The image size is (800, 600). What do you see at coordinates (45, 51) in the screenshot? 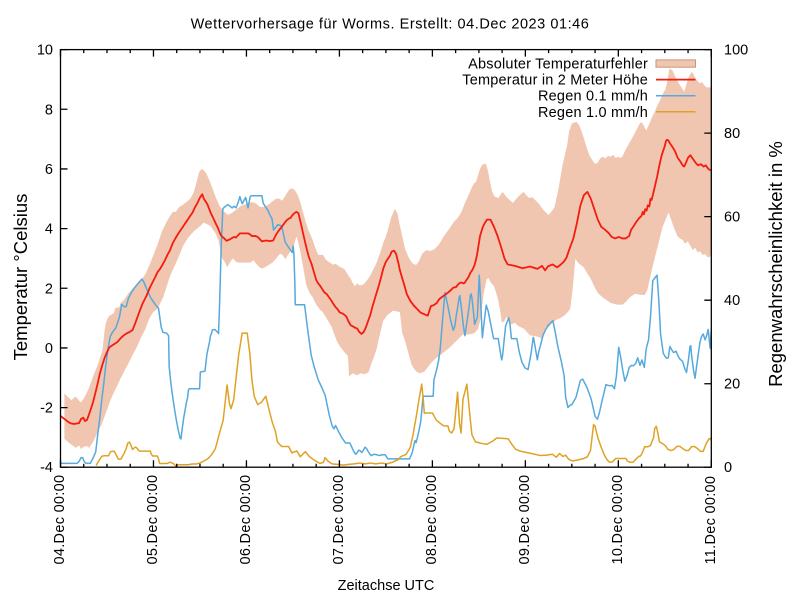
I see `svg-text: 10` at bounding box center [45, 51].